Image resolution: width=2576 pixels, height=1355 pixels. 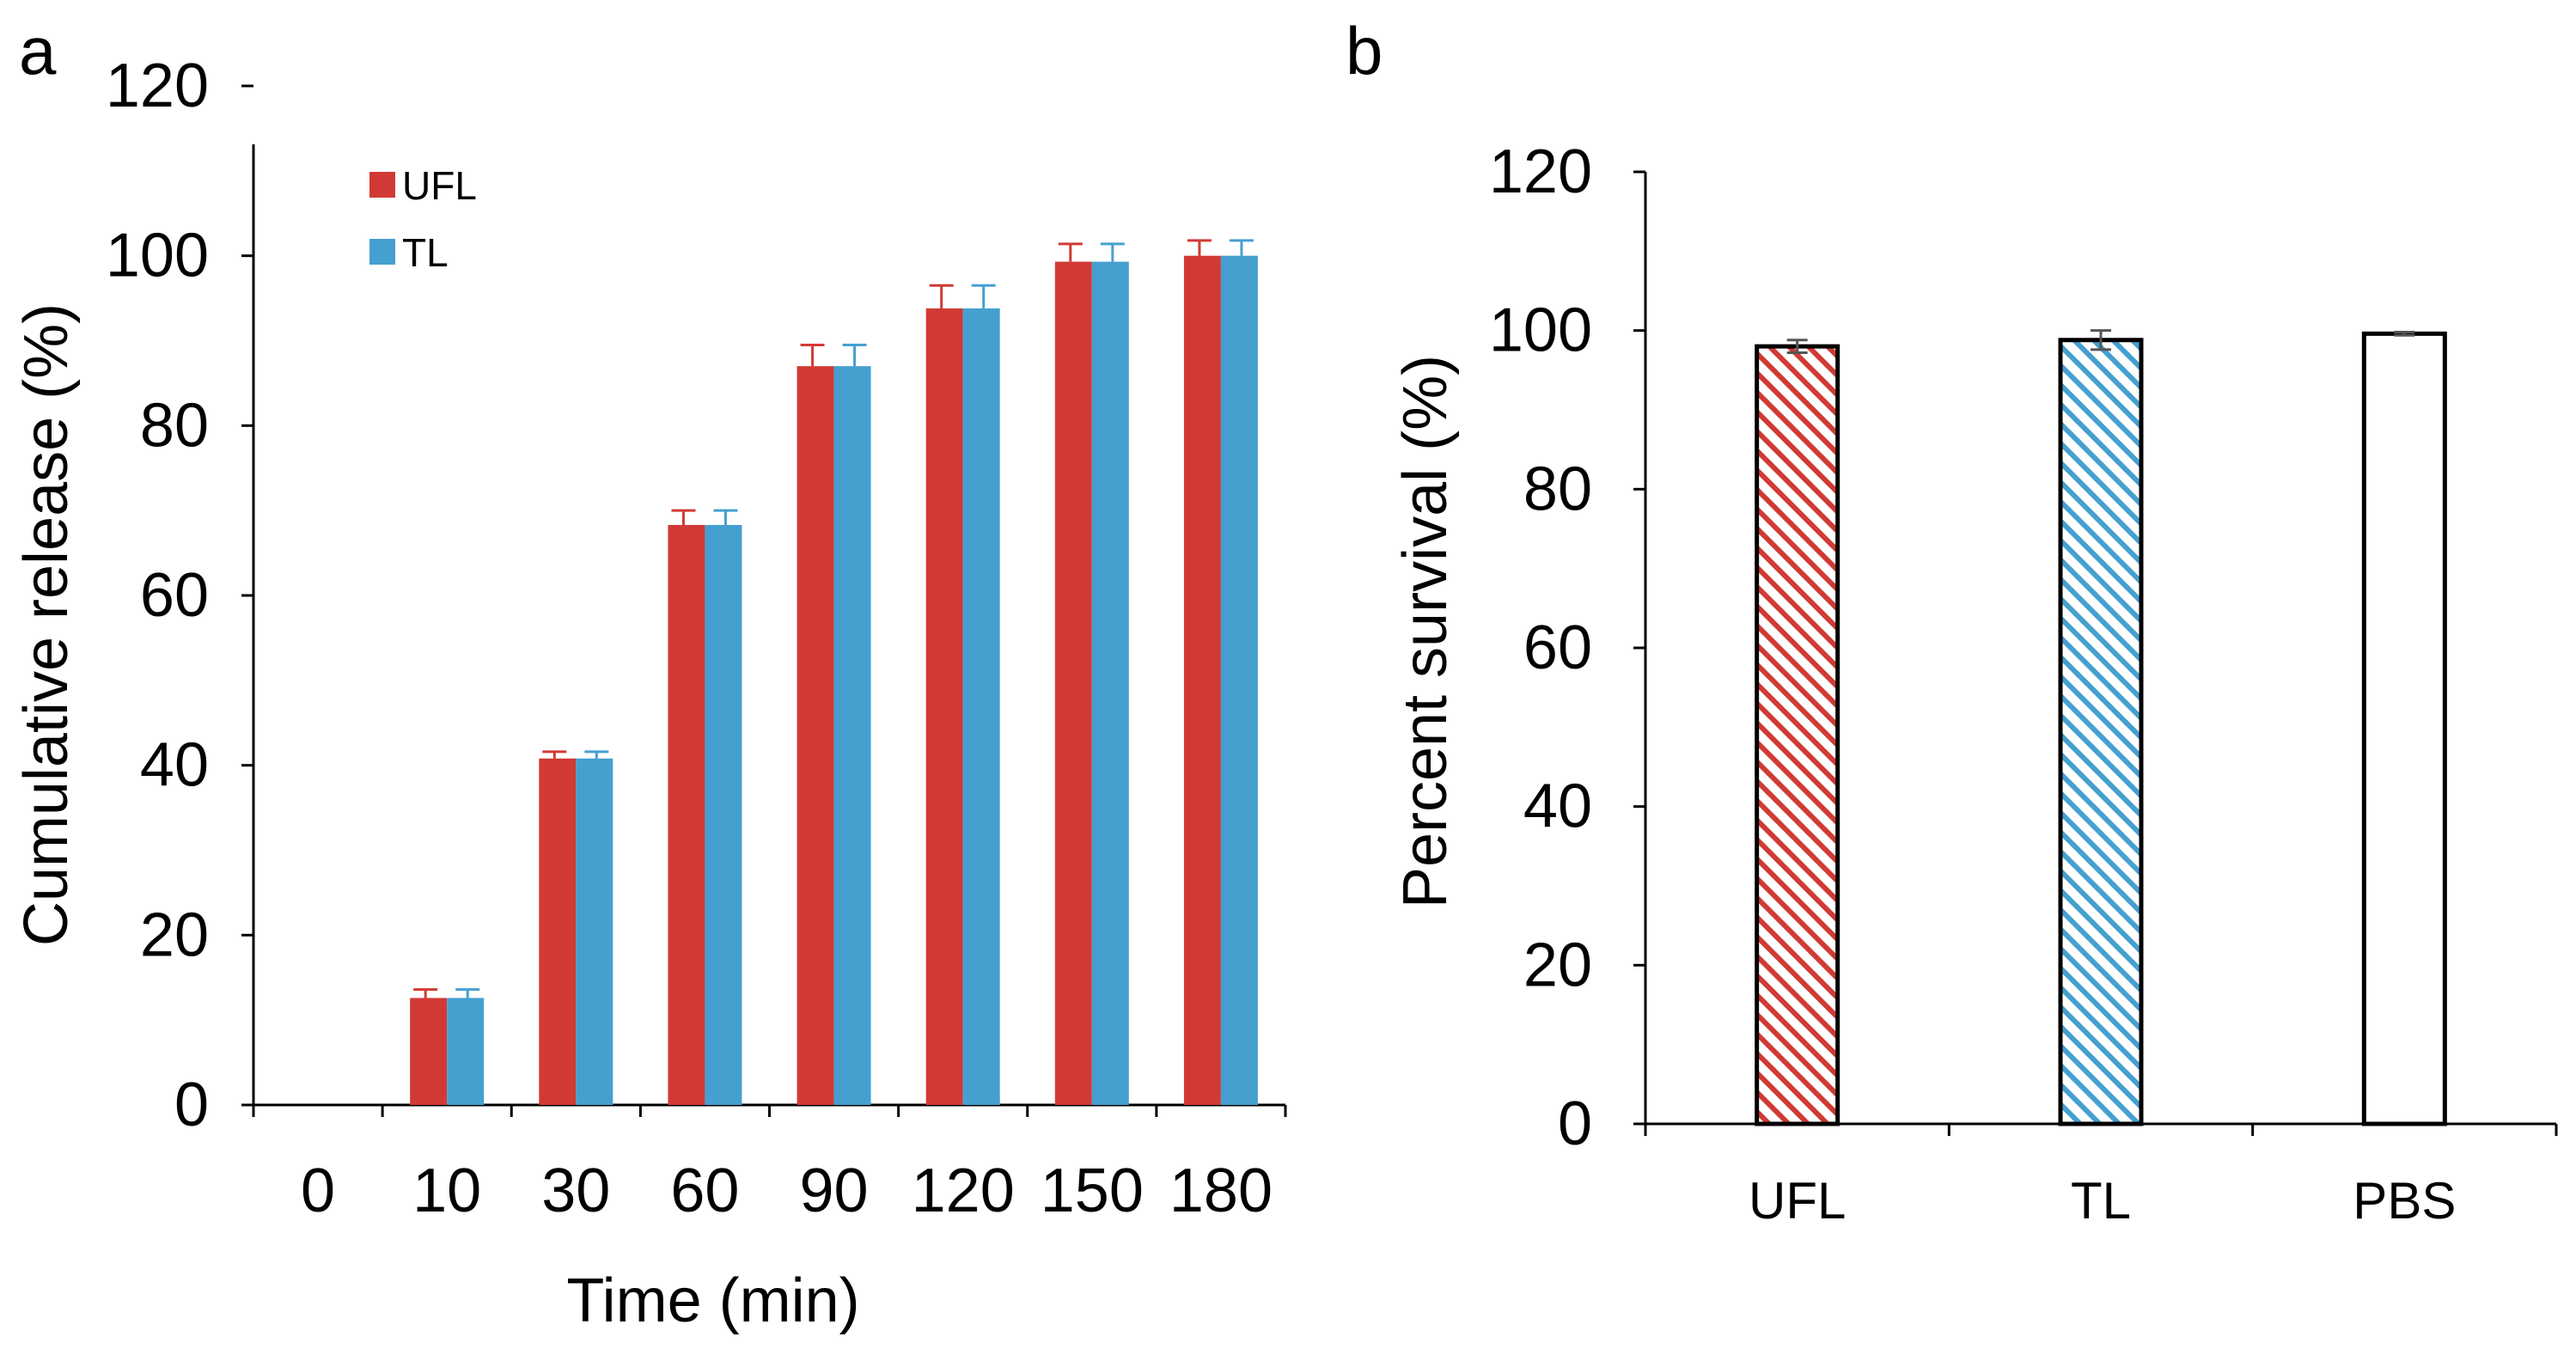 What do you see at coordinates (46, 624) in the screenshot?
I see `panel-a-y-axis-label: Cumulative release (%)` at bounding box center [46, 624].